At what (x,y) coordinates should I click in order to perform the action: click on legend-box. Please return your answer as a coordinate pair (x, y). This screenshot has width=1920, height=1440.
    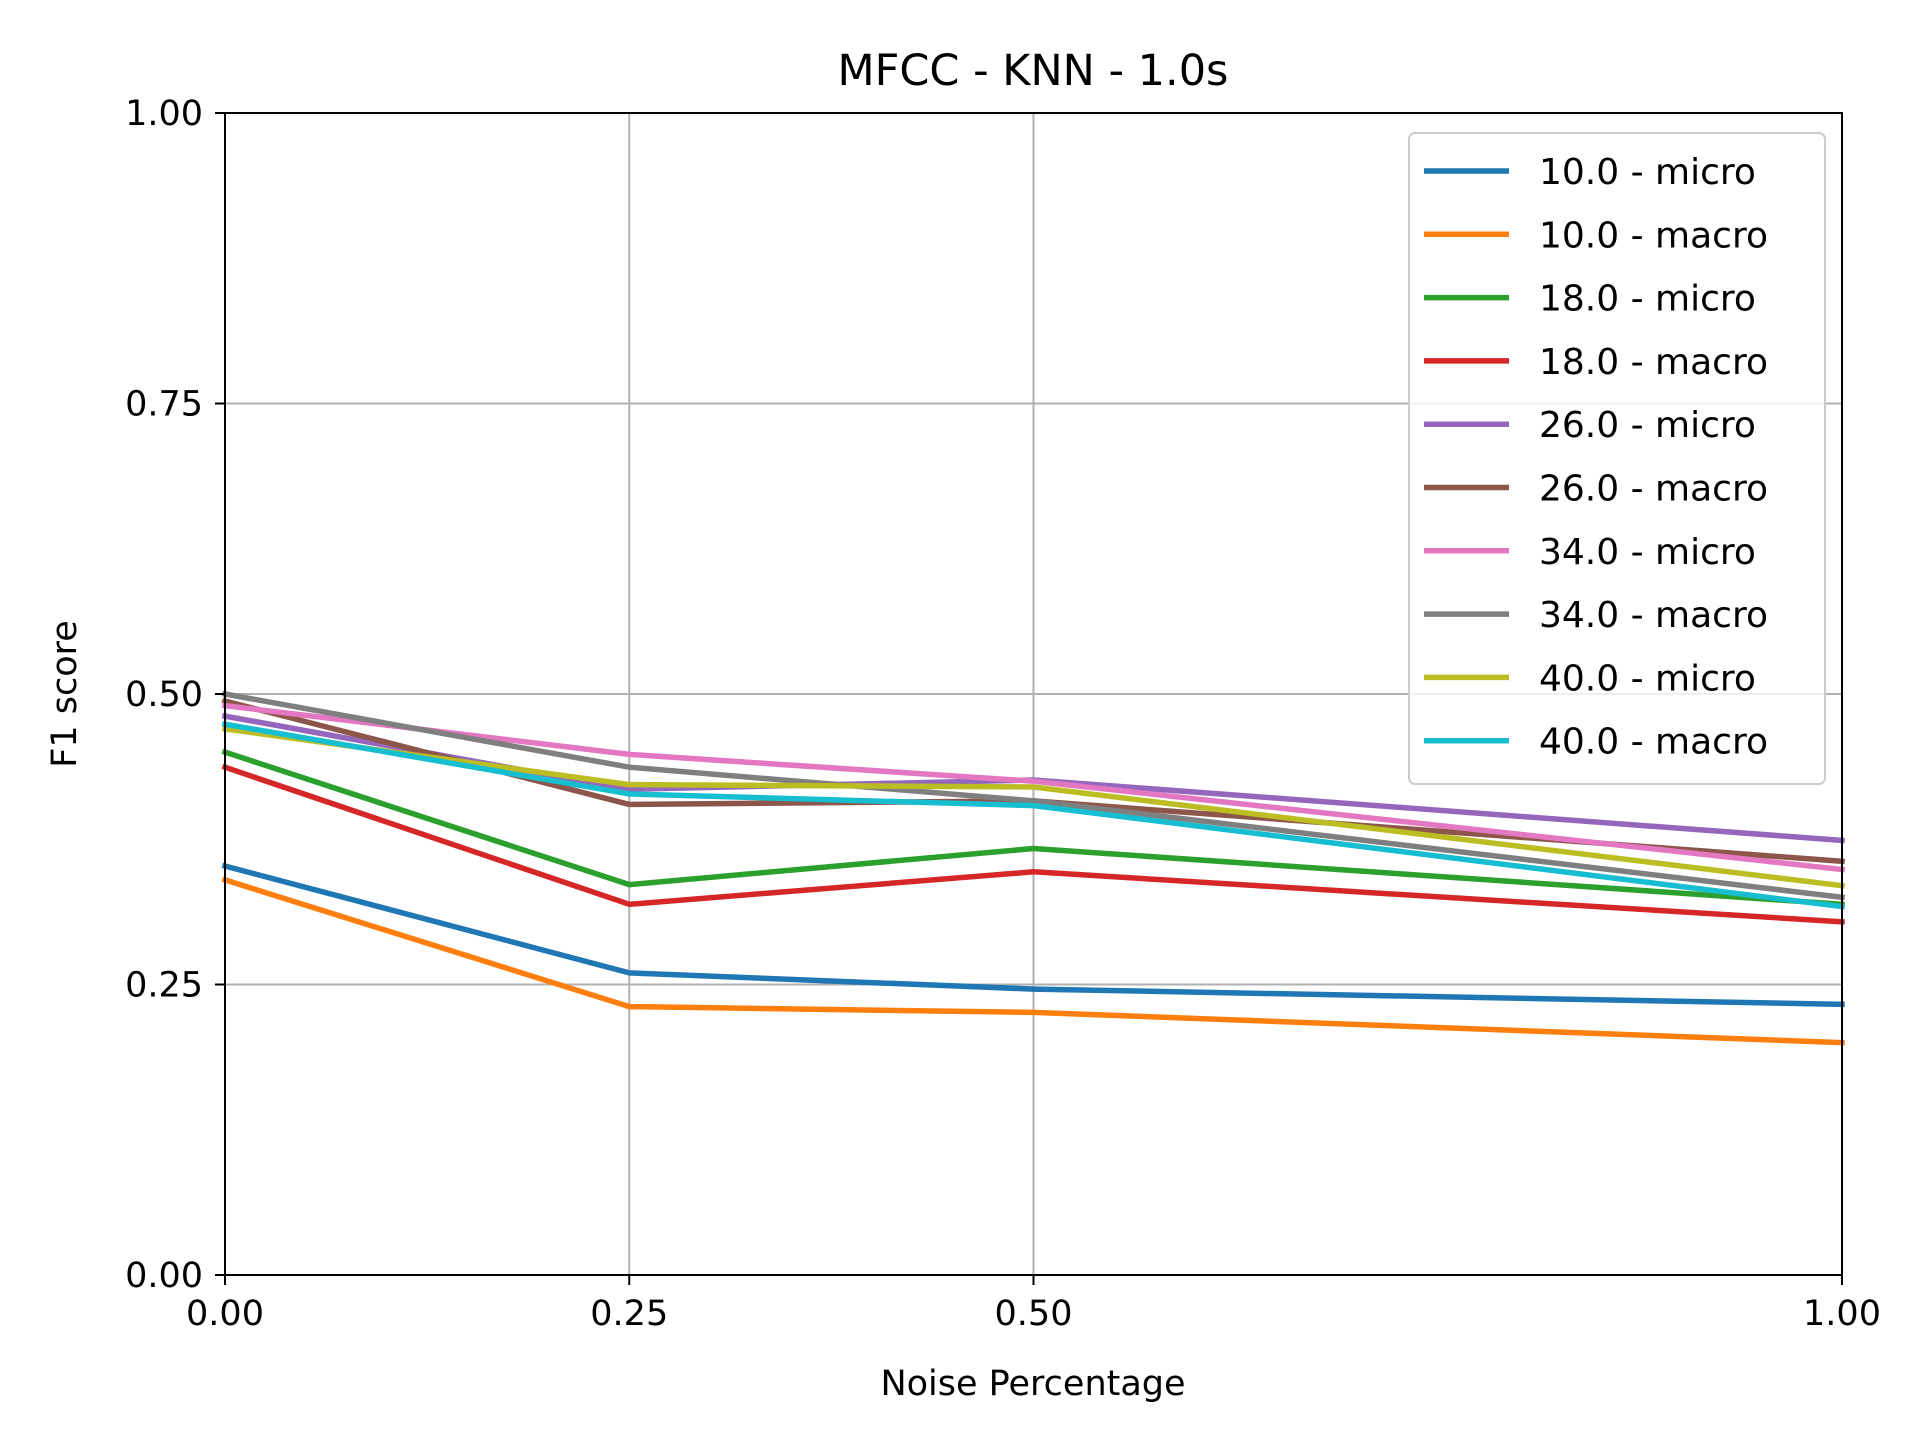
    Looking at the image, I should click on (1617, 458).